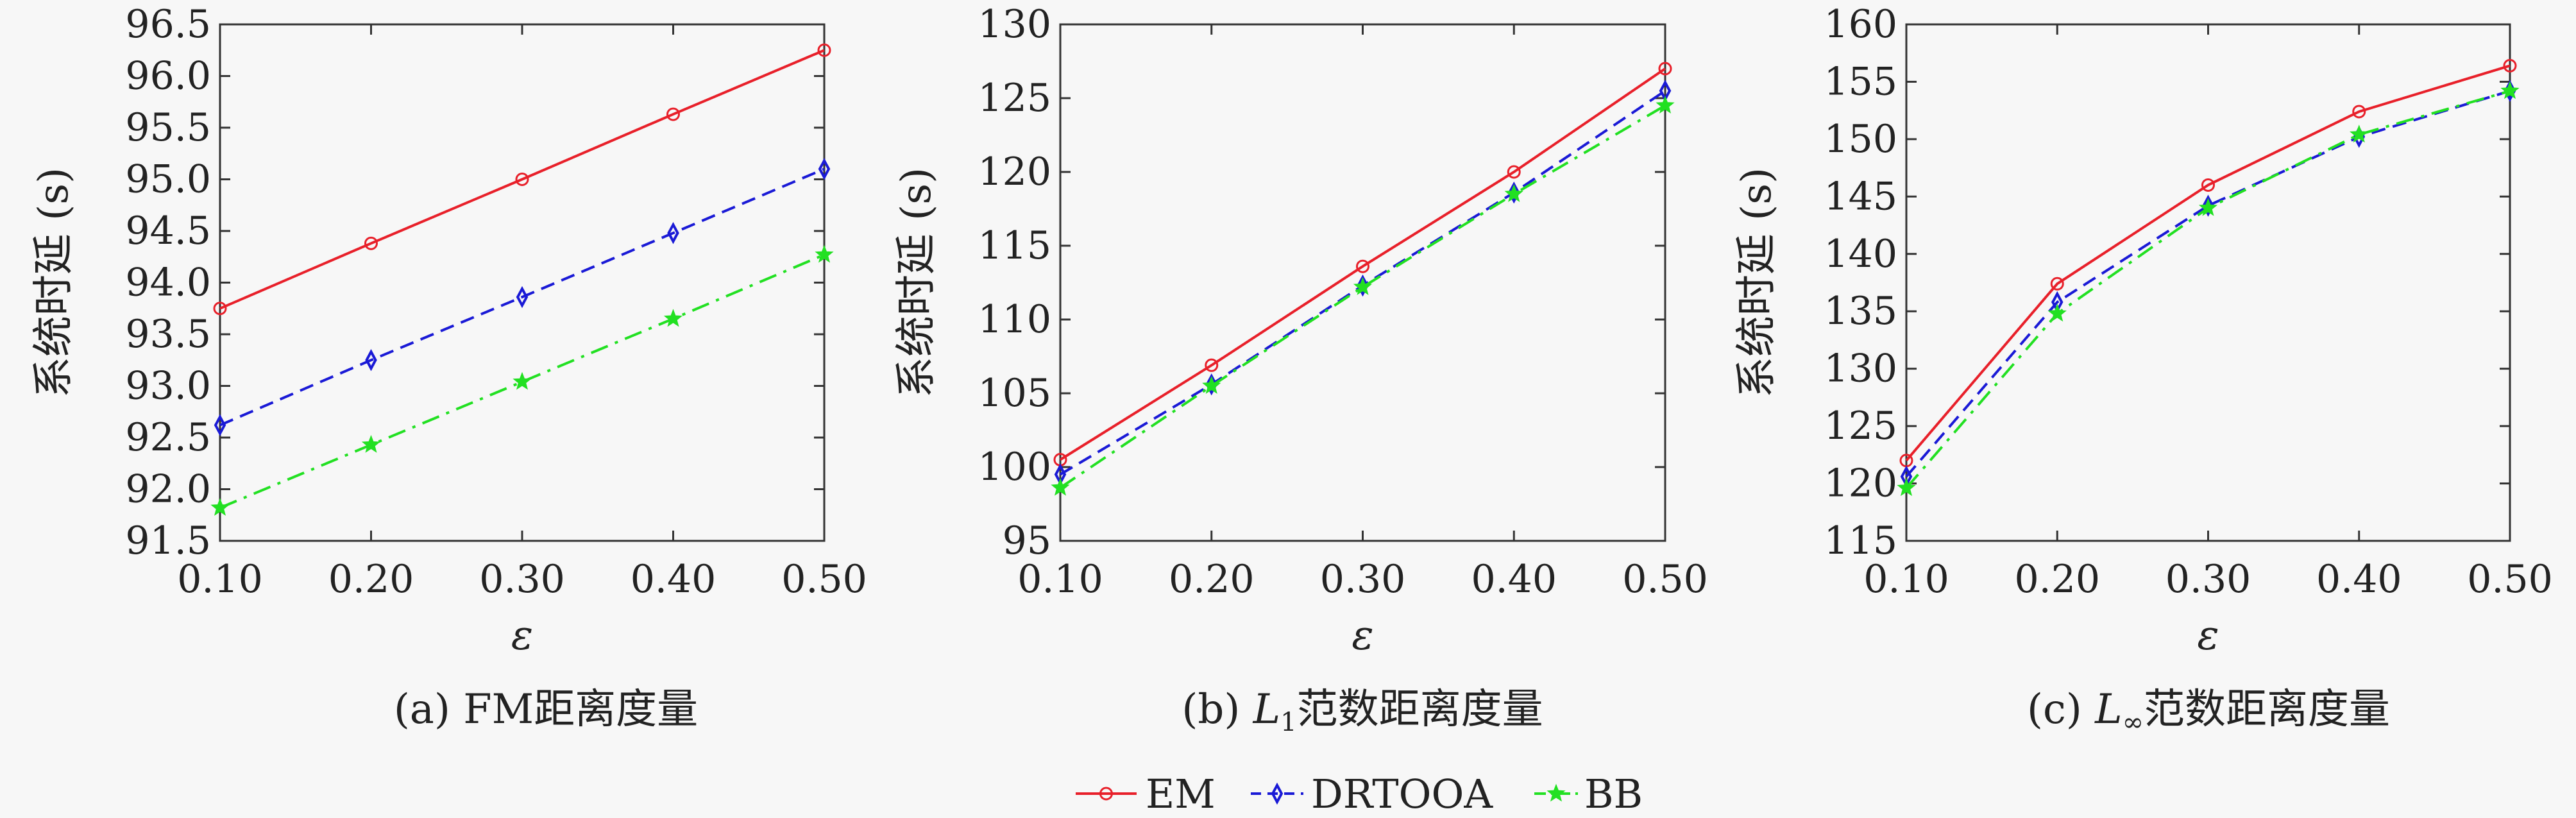  What do you see at coordinates (168, 334) in the screenshot?
I see `y-tick-label: 93.5` at bounding box center [168, 334].